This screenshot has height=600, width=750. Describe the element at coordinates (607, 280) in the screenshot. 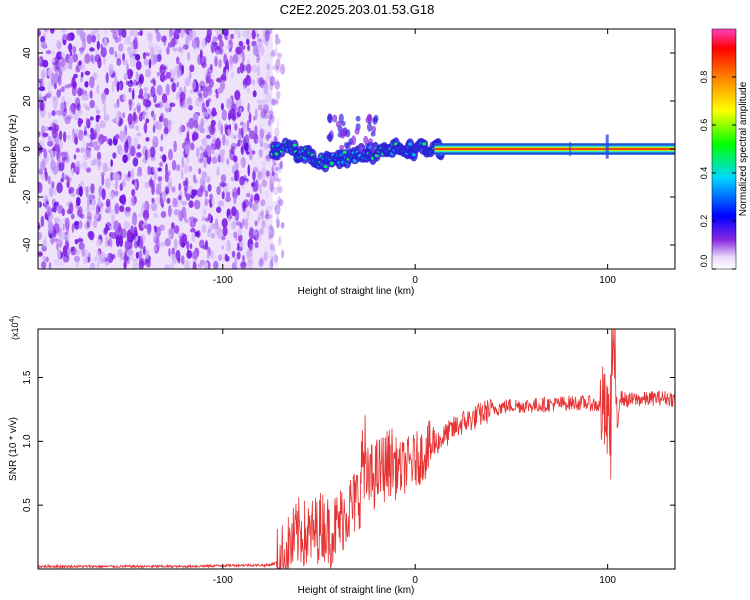

I see `x-tick-label: 100` at that location.